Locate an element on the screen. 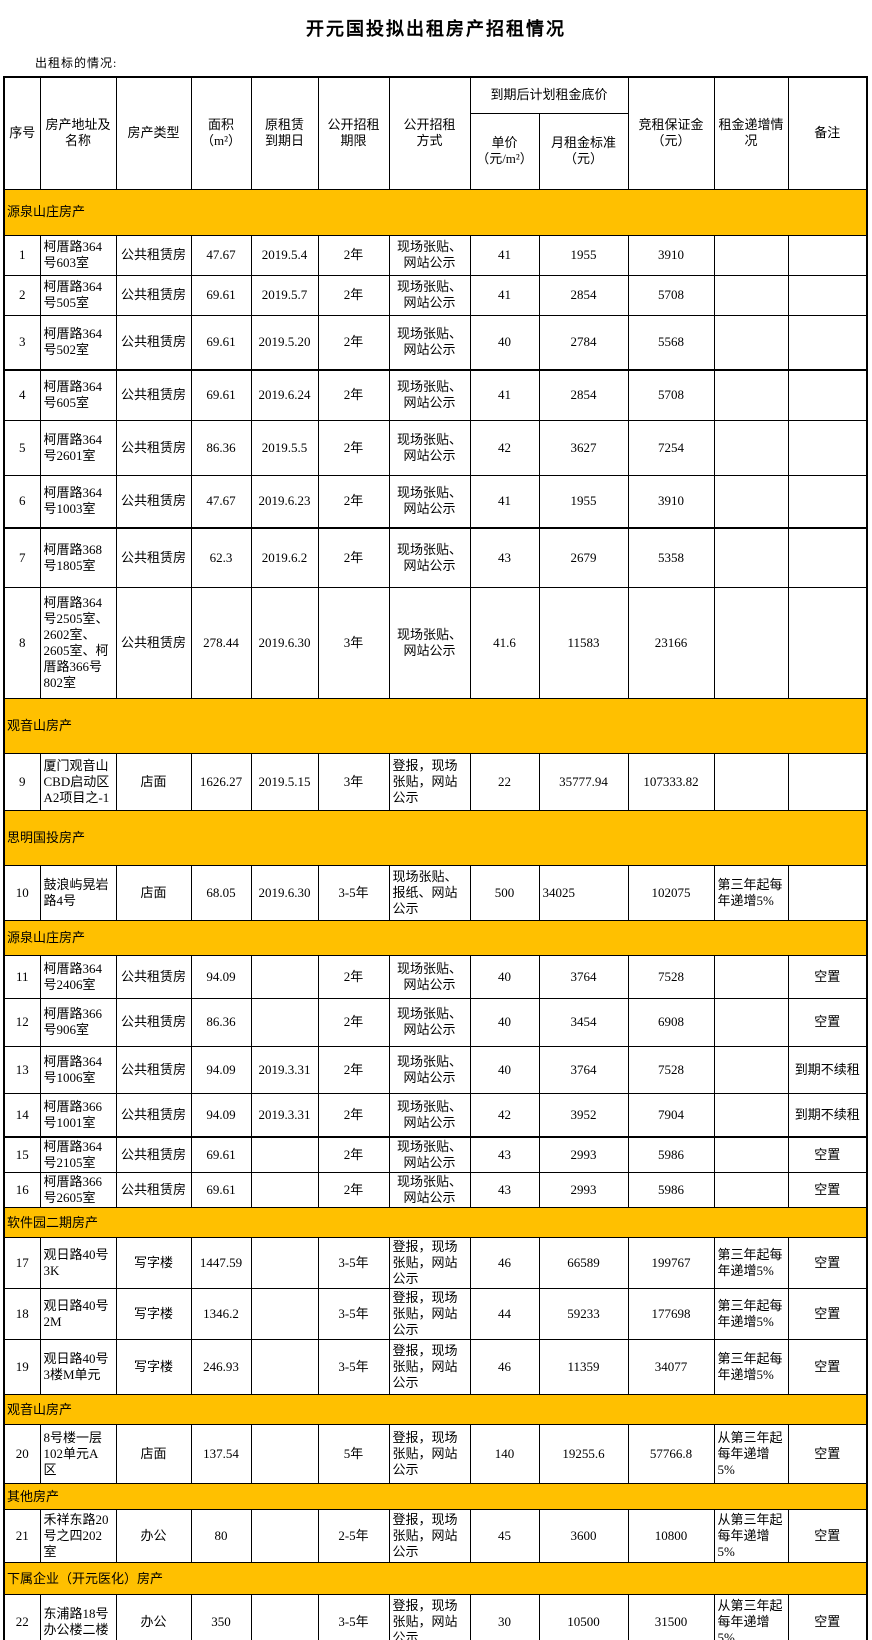 This screenshot has width=872, height=1640. cell-lease-expiry is located at coordinates (284, 1367).